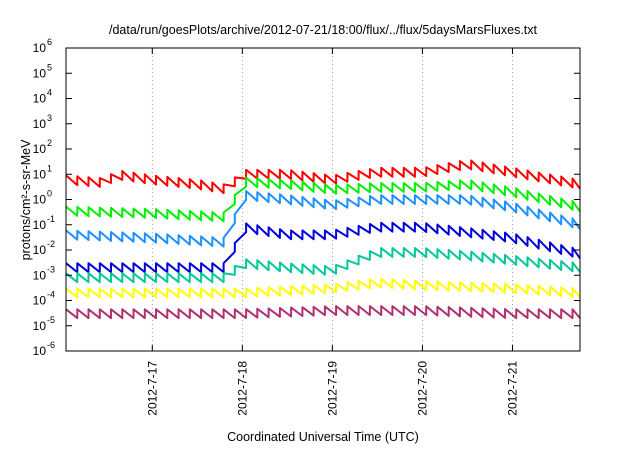  What do you see at coordinates (49, 67) in the screenshot?
I see `y-tick-exponent: 5` at bounding box center [49, 67].